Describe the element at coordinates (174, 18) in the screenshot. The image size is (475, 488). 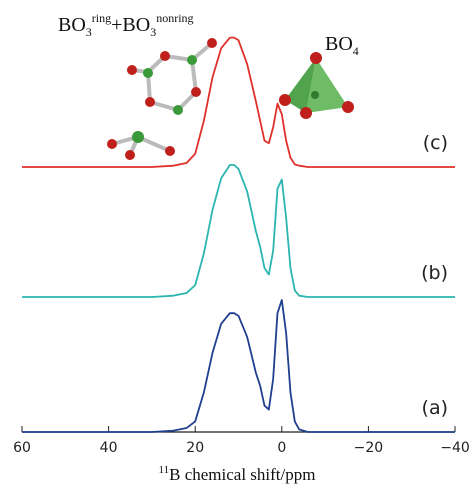
I see `annotation-sup: nonring` at that location.